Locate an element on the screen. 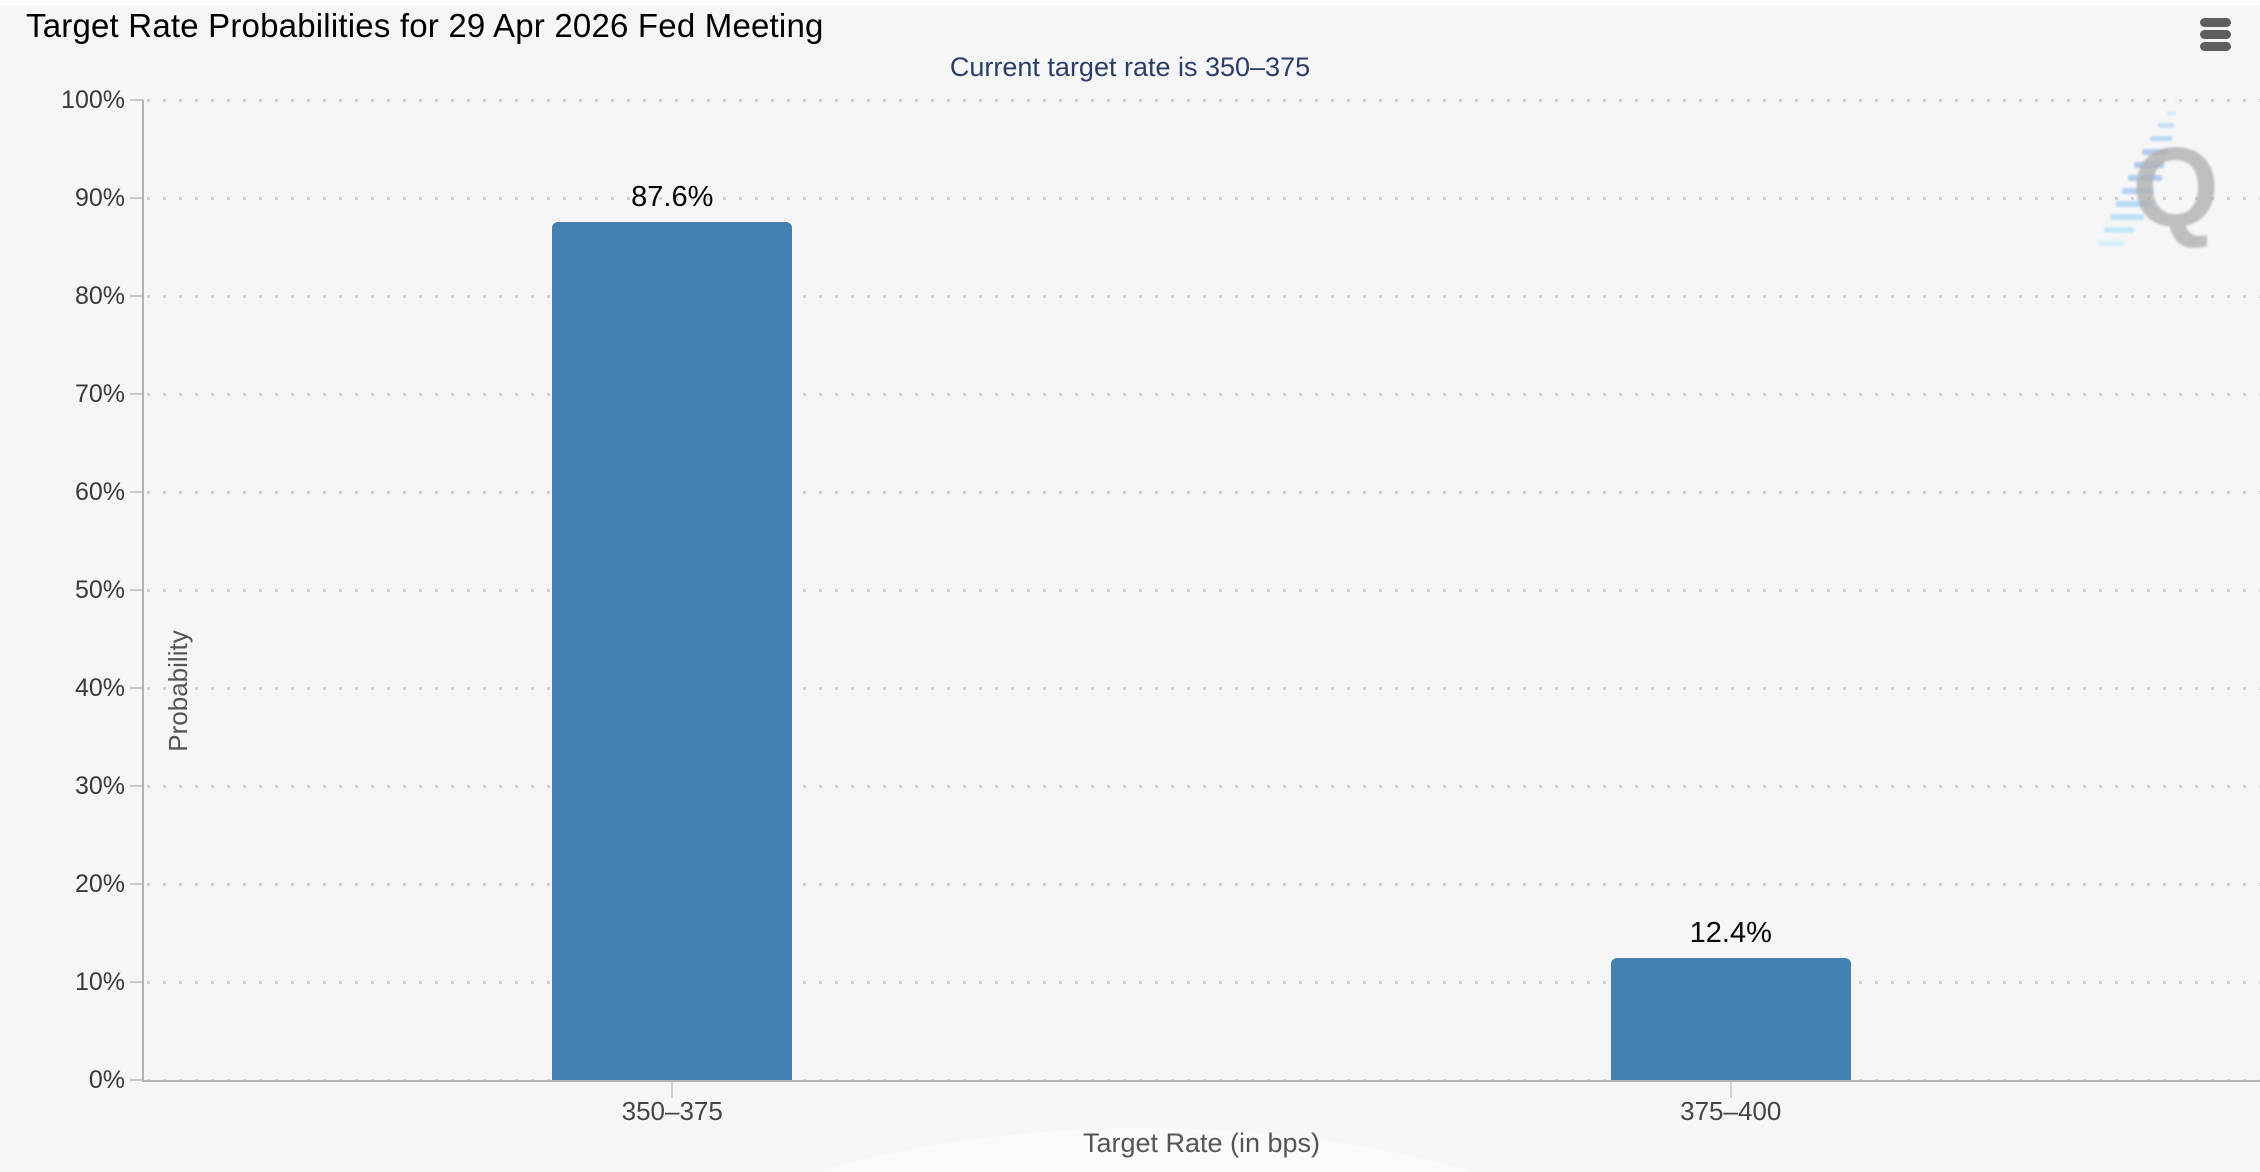 This screenshot has height=1172, width=2260. x-category-label: 375–400 is located at coordinates (1731, 1111).